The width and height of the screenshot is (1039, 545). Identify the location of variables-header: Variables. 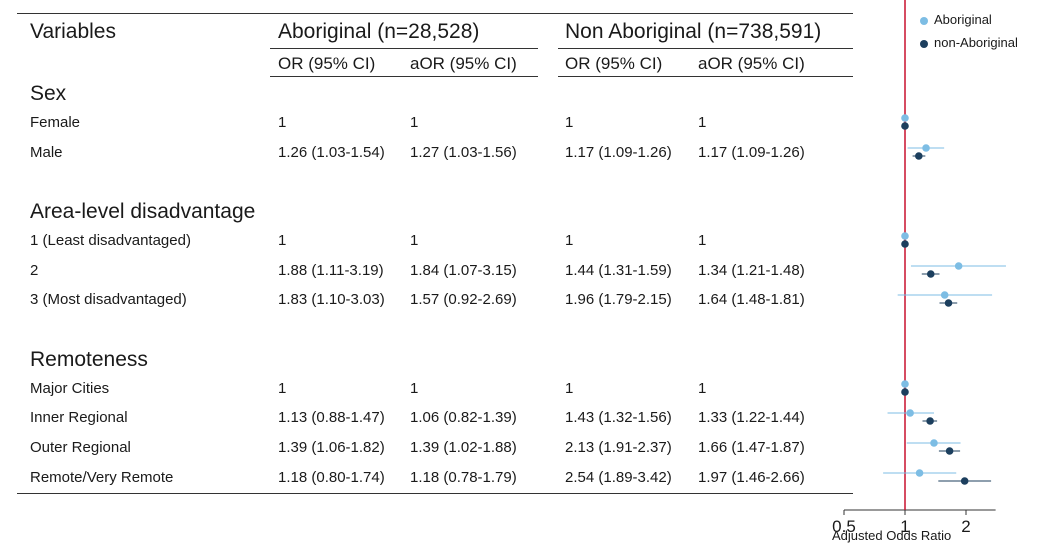
(73, 31).